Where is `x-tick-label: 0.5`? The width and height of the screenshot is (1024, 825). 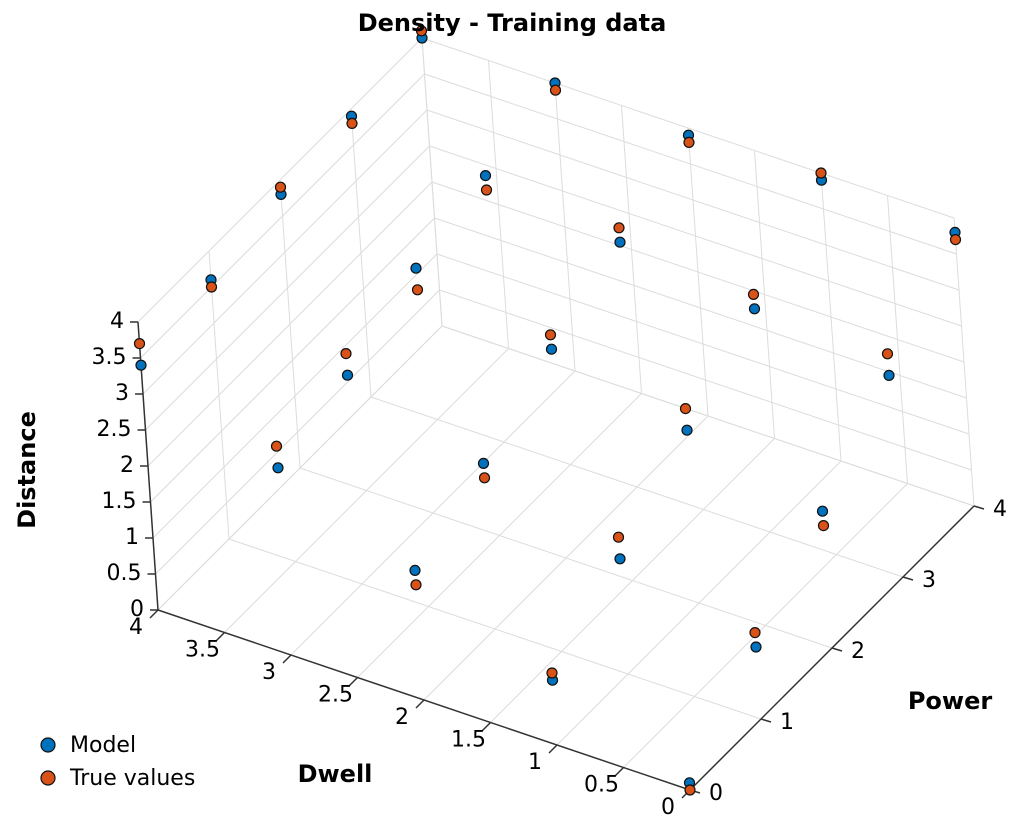
x-tick-label: 0.5 is located at coordinates (601, 785).